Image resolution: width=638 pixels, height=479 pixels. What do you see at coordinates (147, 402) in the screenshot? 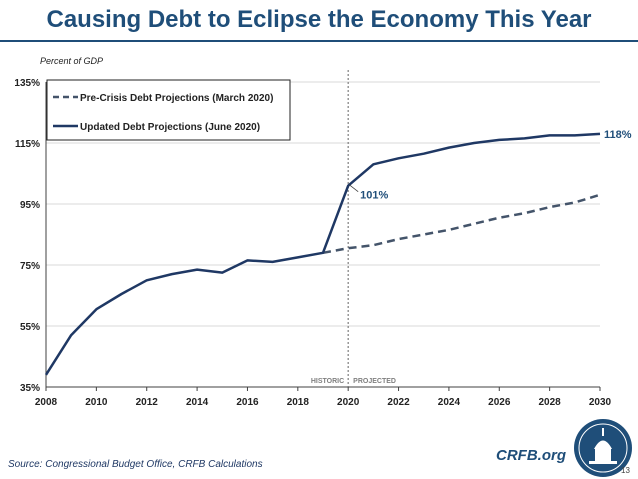
I see `x-tick-label: 2012` at bounding box center [147, 402].